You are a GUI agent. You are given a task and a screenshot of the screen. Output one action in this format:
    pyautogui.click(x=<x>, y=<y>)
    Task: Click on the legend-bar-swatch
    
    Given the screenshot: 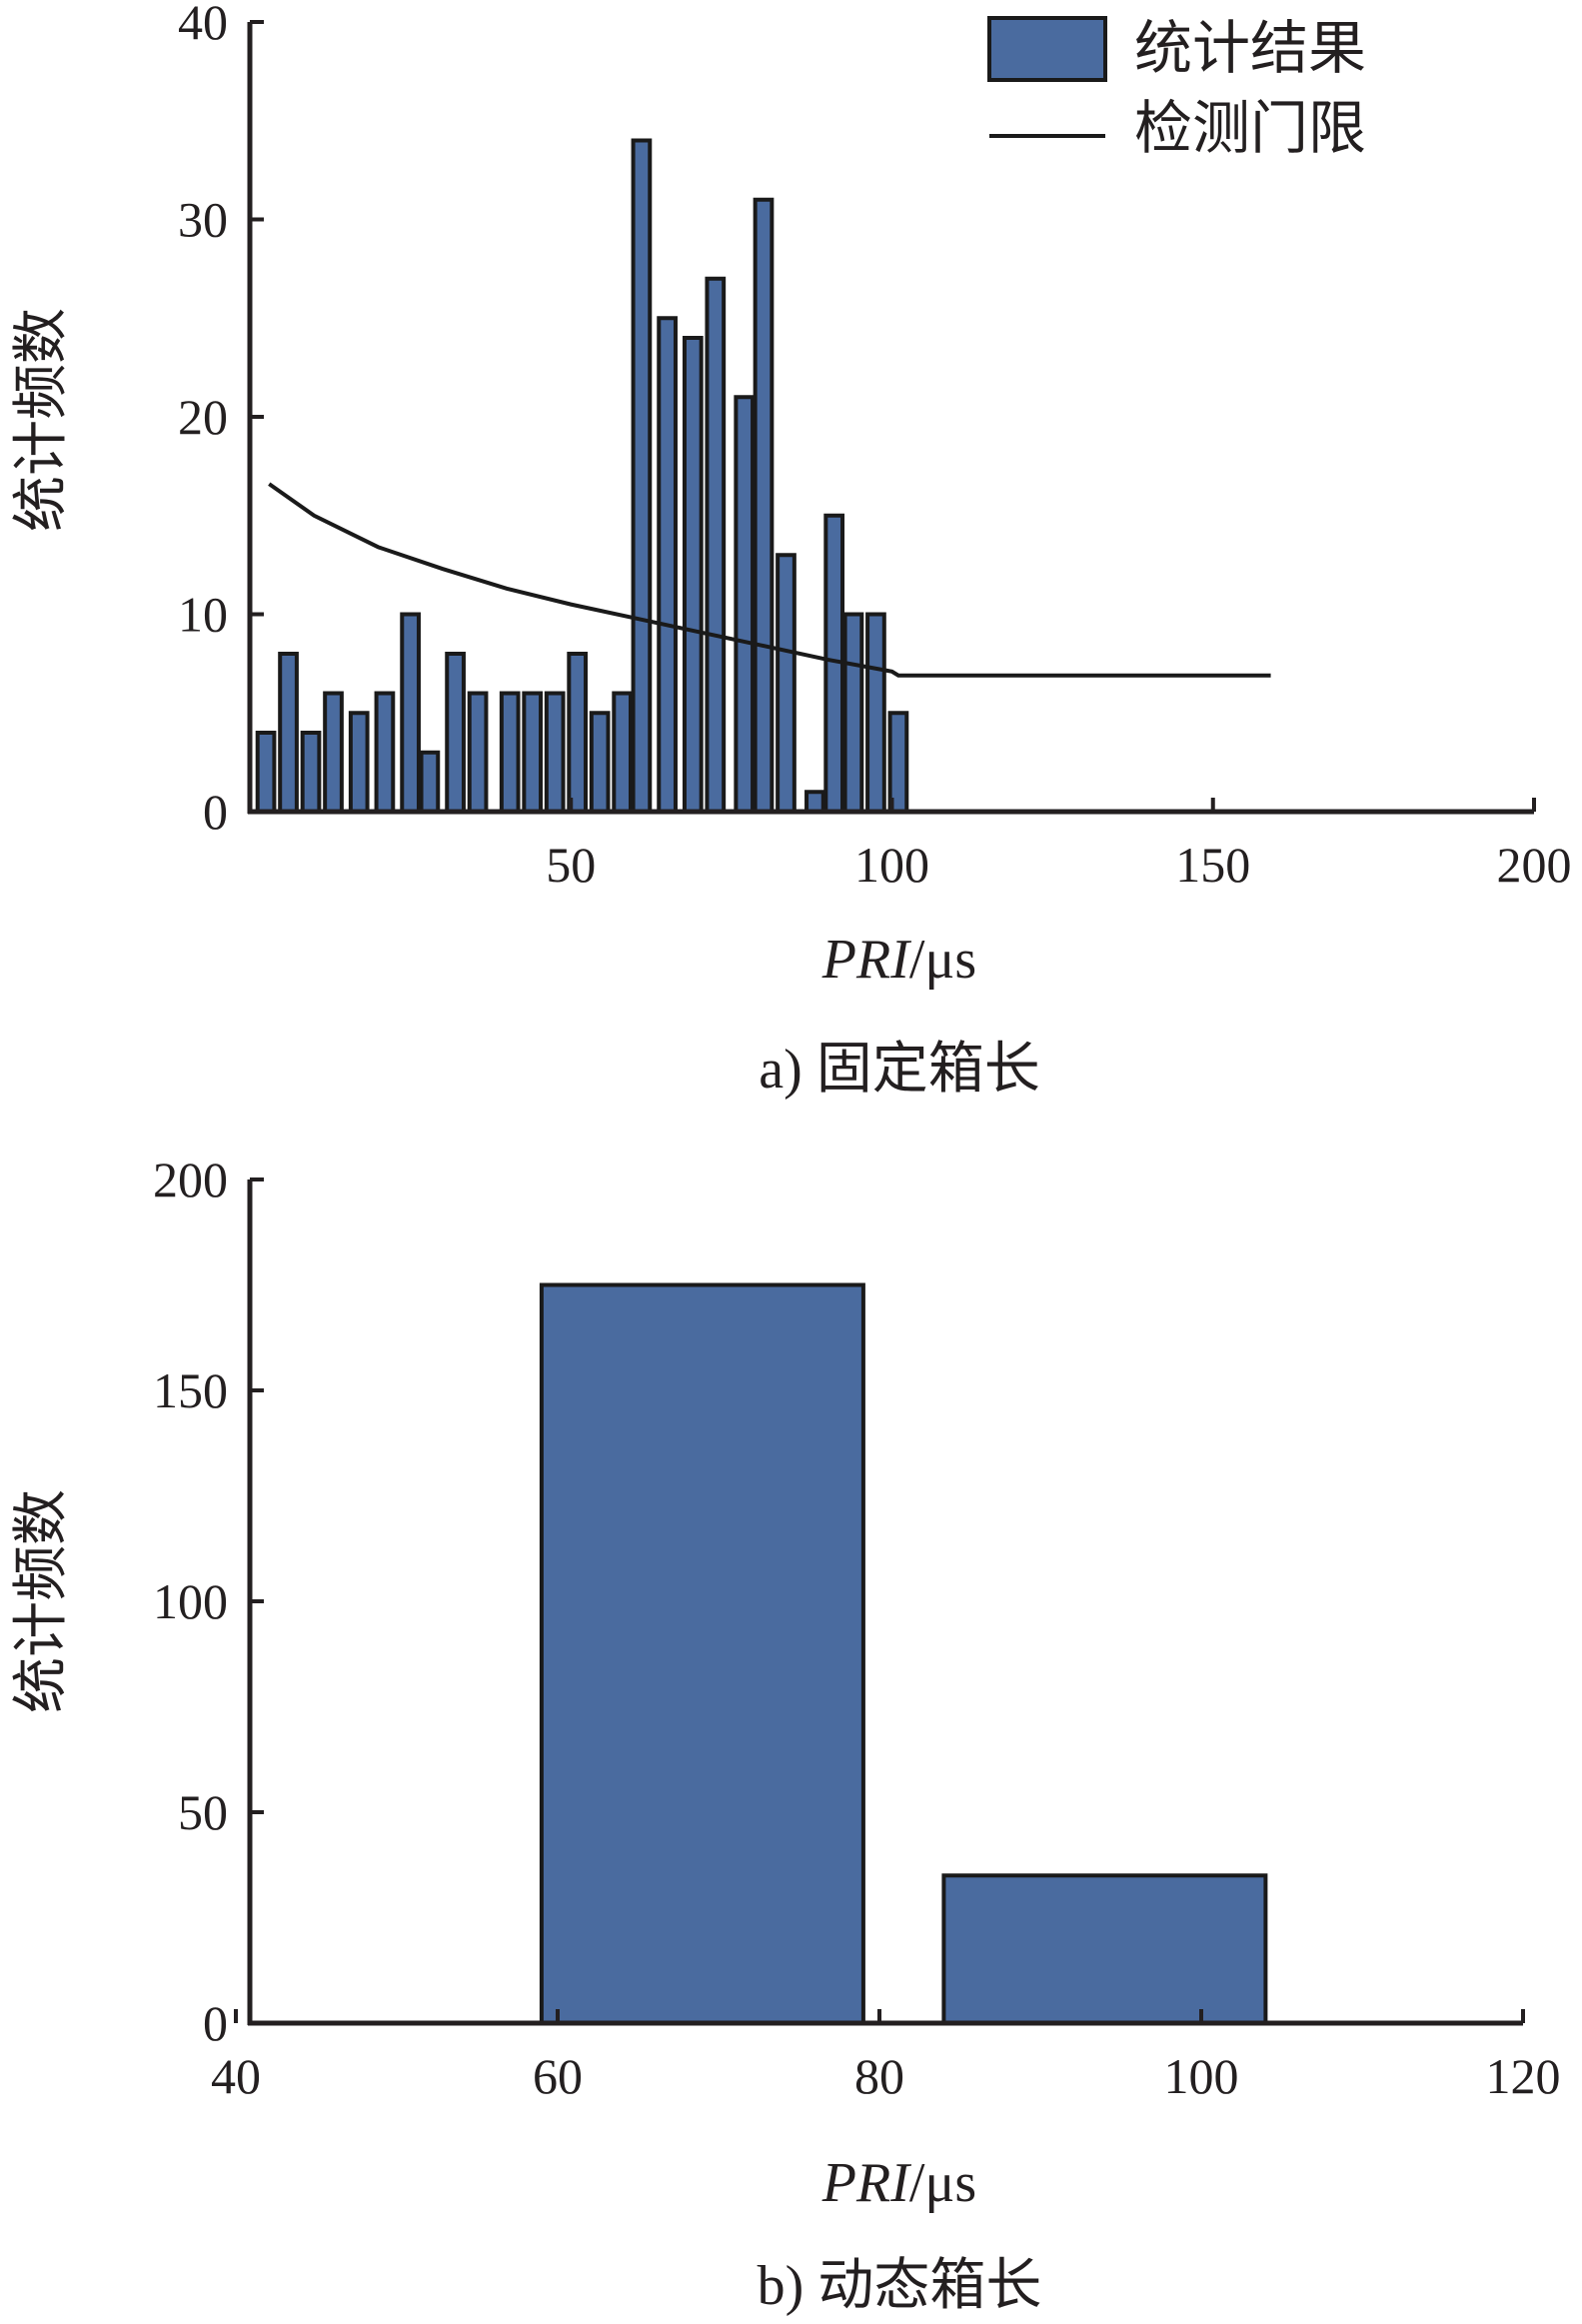 What is the action you would take?
    pyautogui.click(x=1047, y=49)
    